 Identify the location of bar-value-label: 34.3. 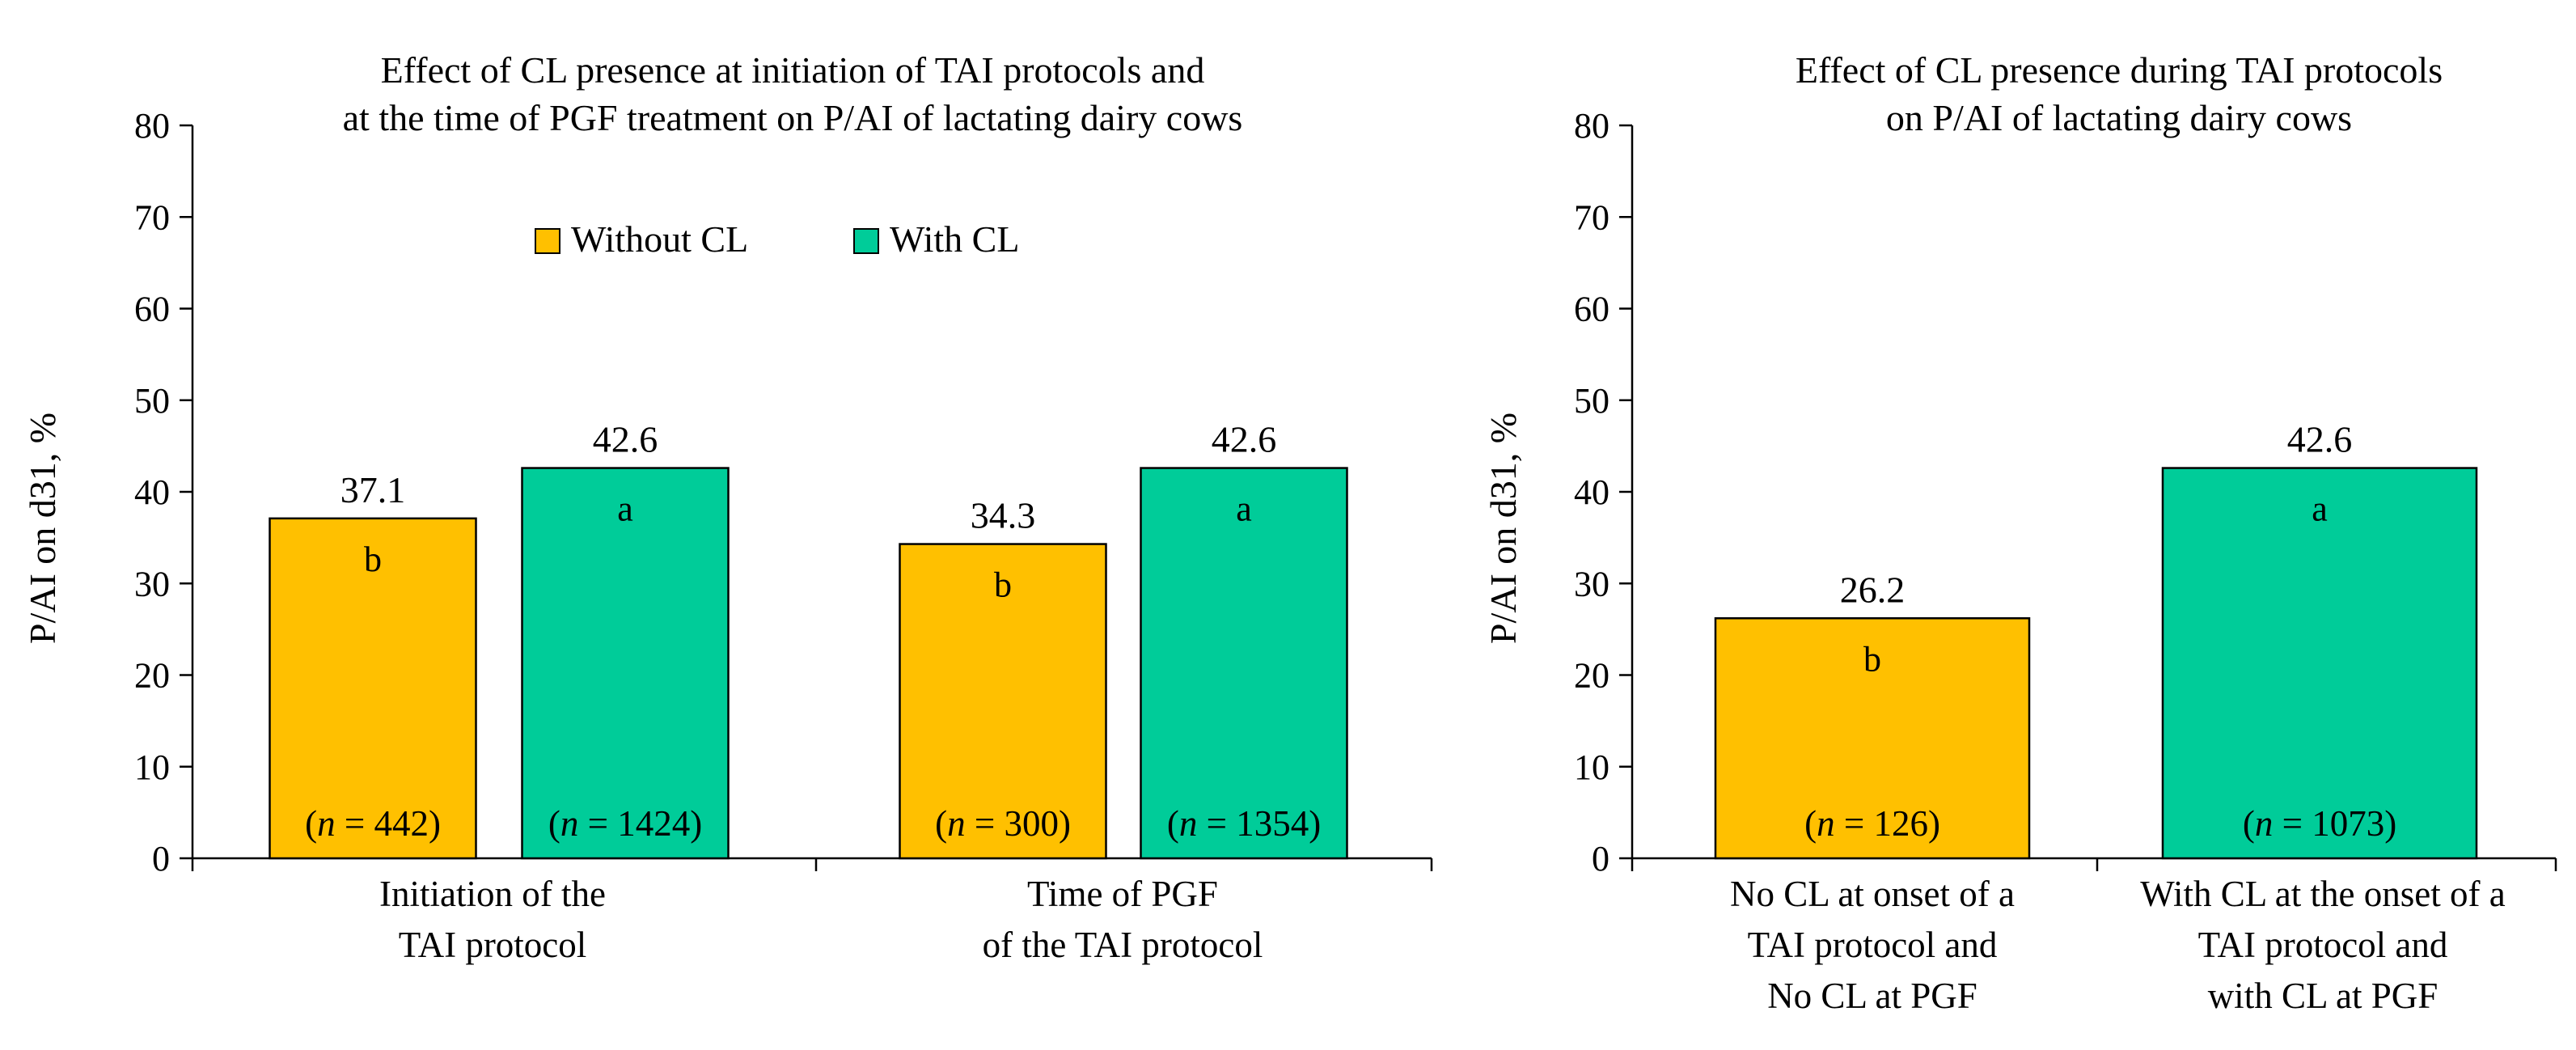
(1004, 516).